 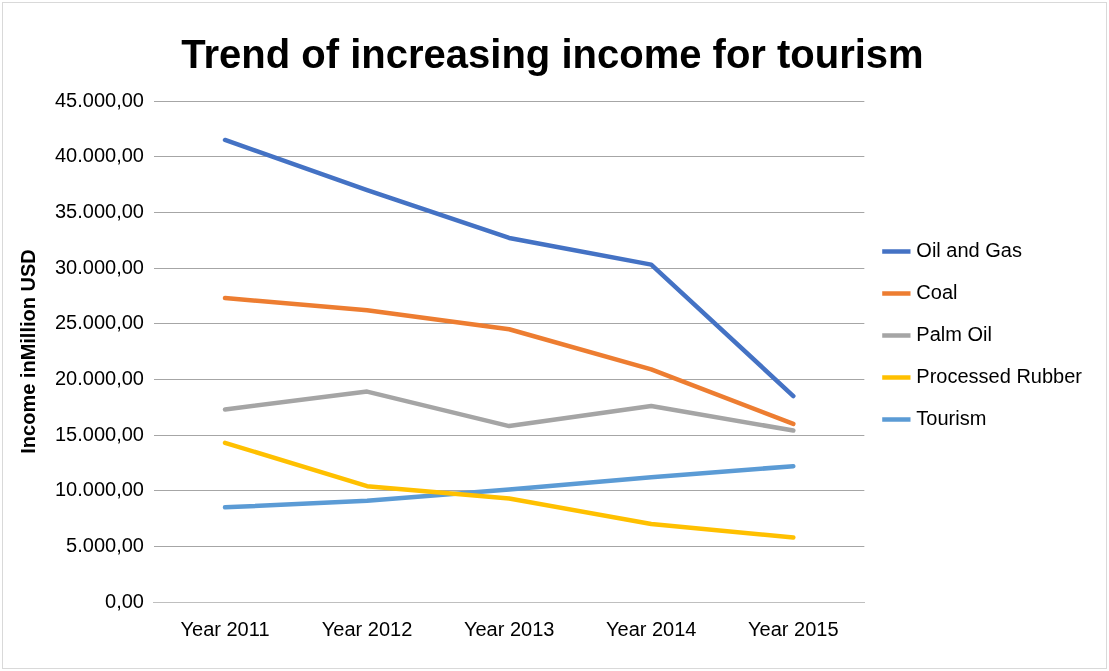 I want to click on chart-title: Trend of increasing income for tourism, so click(x=552, y=54).